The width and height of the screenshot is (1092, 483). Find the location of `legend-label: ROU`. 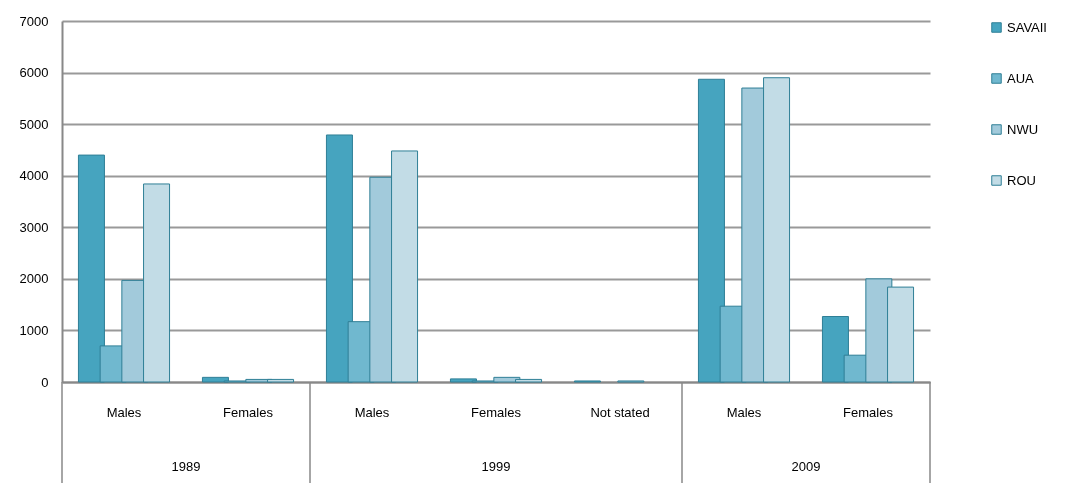

legend-label: ROU is located at coordinates (1021, 180).